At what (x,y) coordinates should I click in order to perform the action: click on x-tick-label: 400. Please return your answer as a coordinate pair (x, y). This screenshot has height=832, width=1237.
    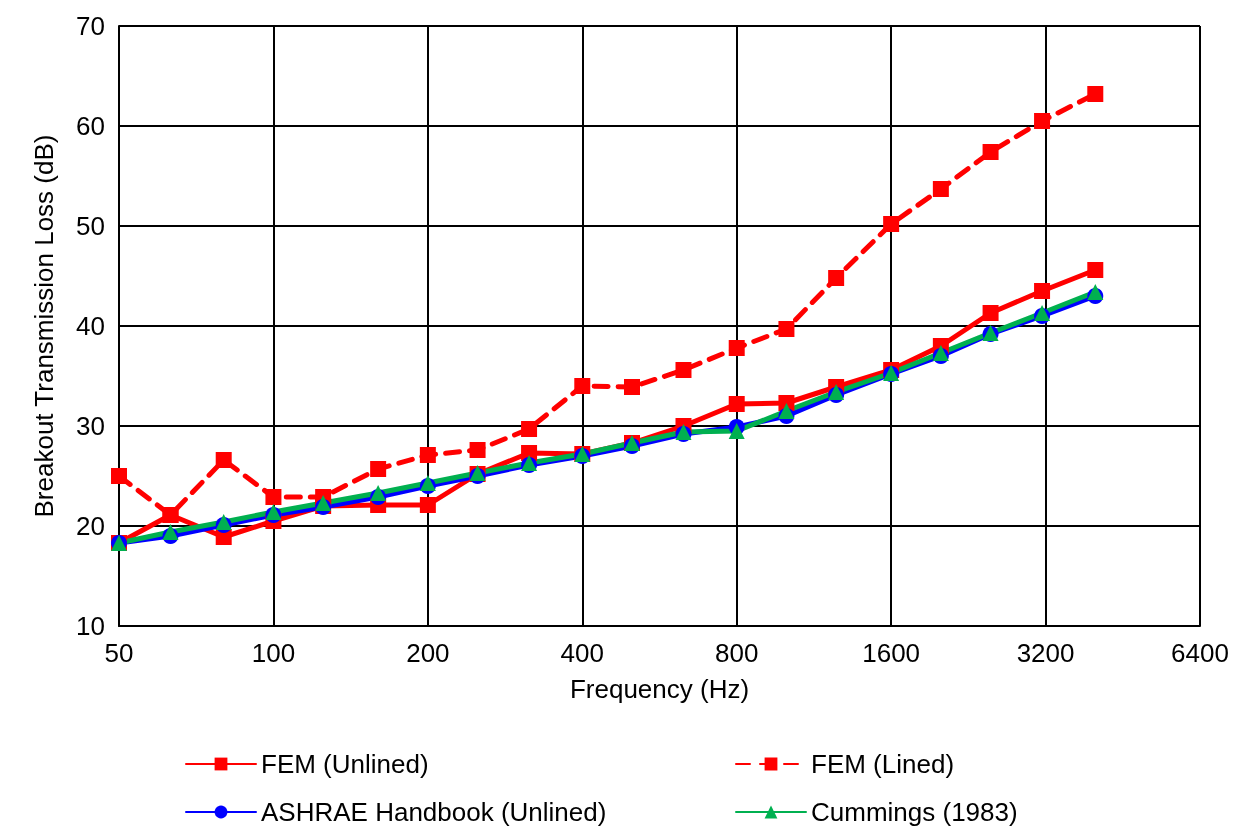
    Looking at the image, I should click on (582, 653).